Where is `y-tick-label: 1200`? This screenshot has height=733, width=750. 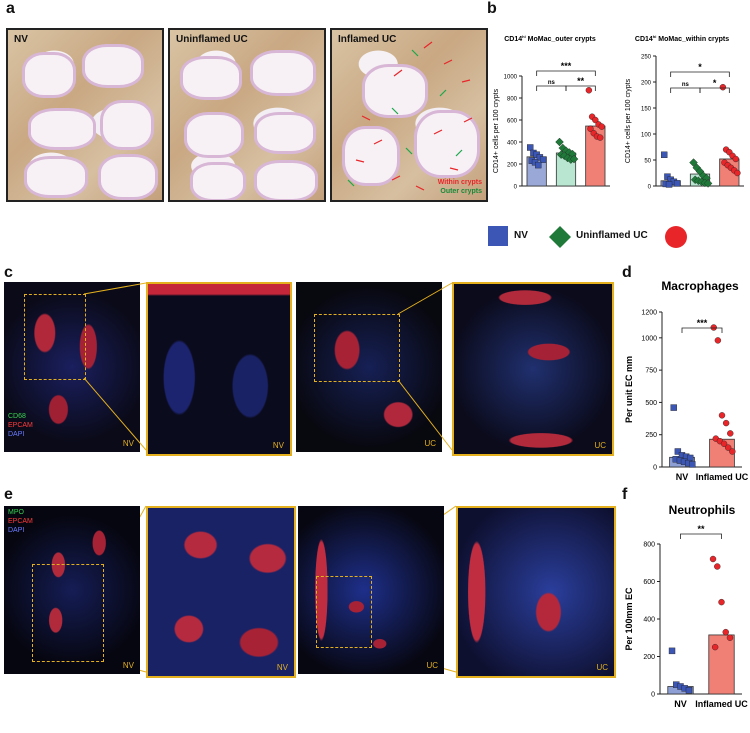 y-tick-label: 1200 is located at coordinates (649, 313).